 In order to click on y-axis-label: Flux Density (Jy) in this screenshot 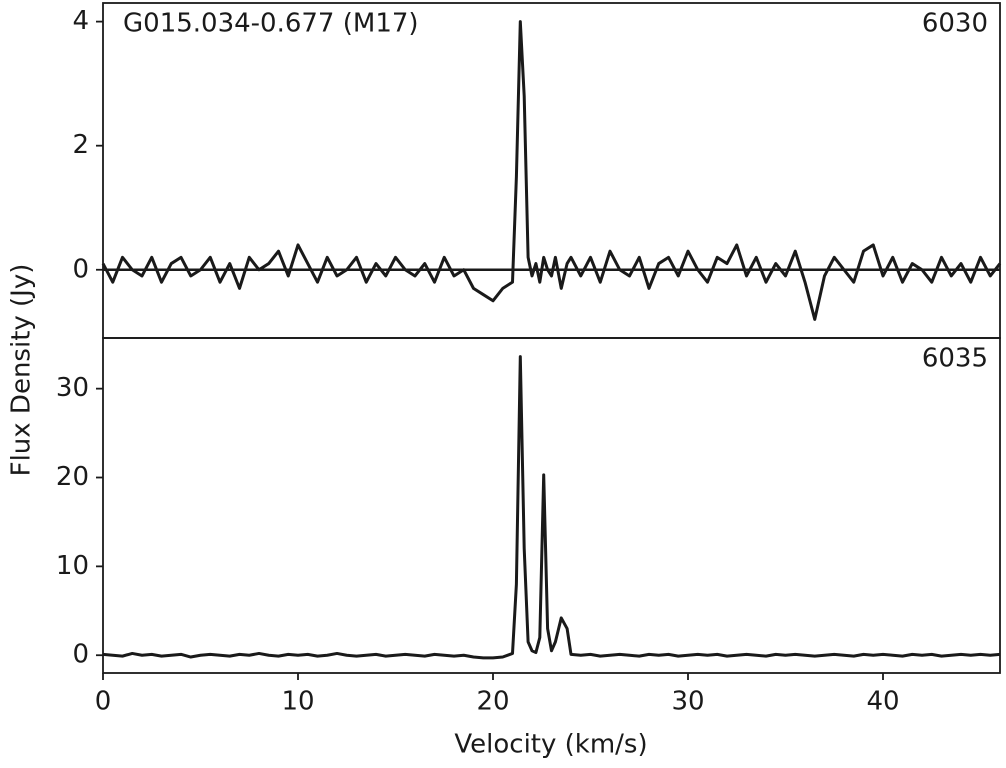, I will do `click(22, 370)`.